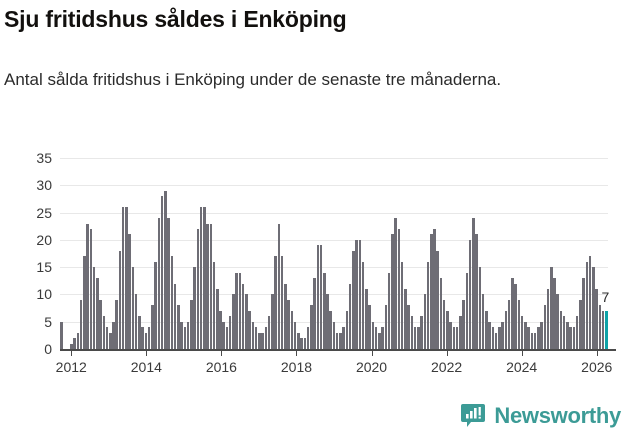 The height and width of the screenshot is (439, 631). I want to click on x-axis-tick-label: 2026, so click(597, 367).